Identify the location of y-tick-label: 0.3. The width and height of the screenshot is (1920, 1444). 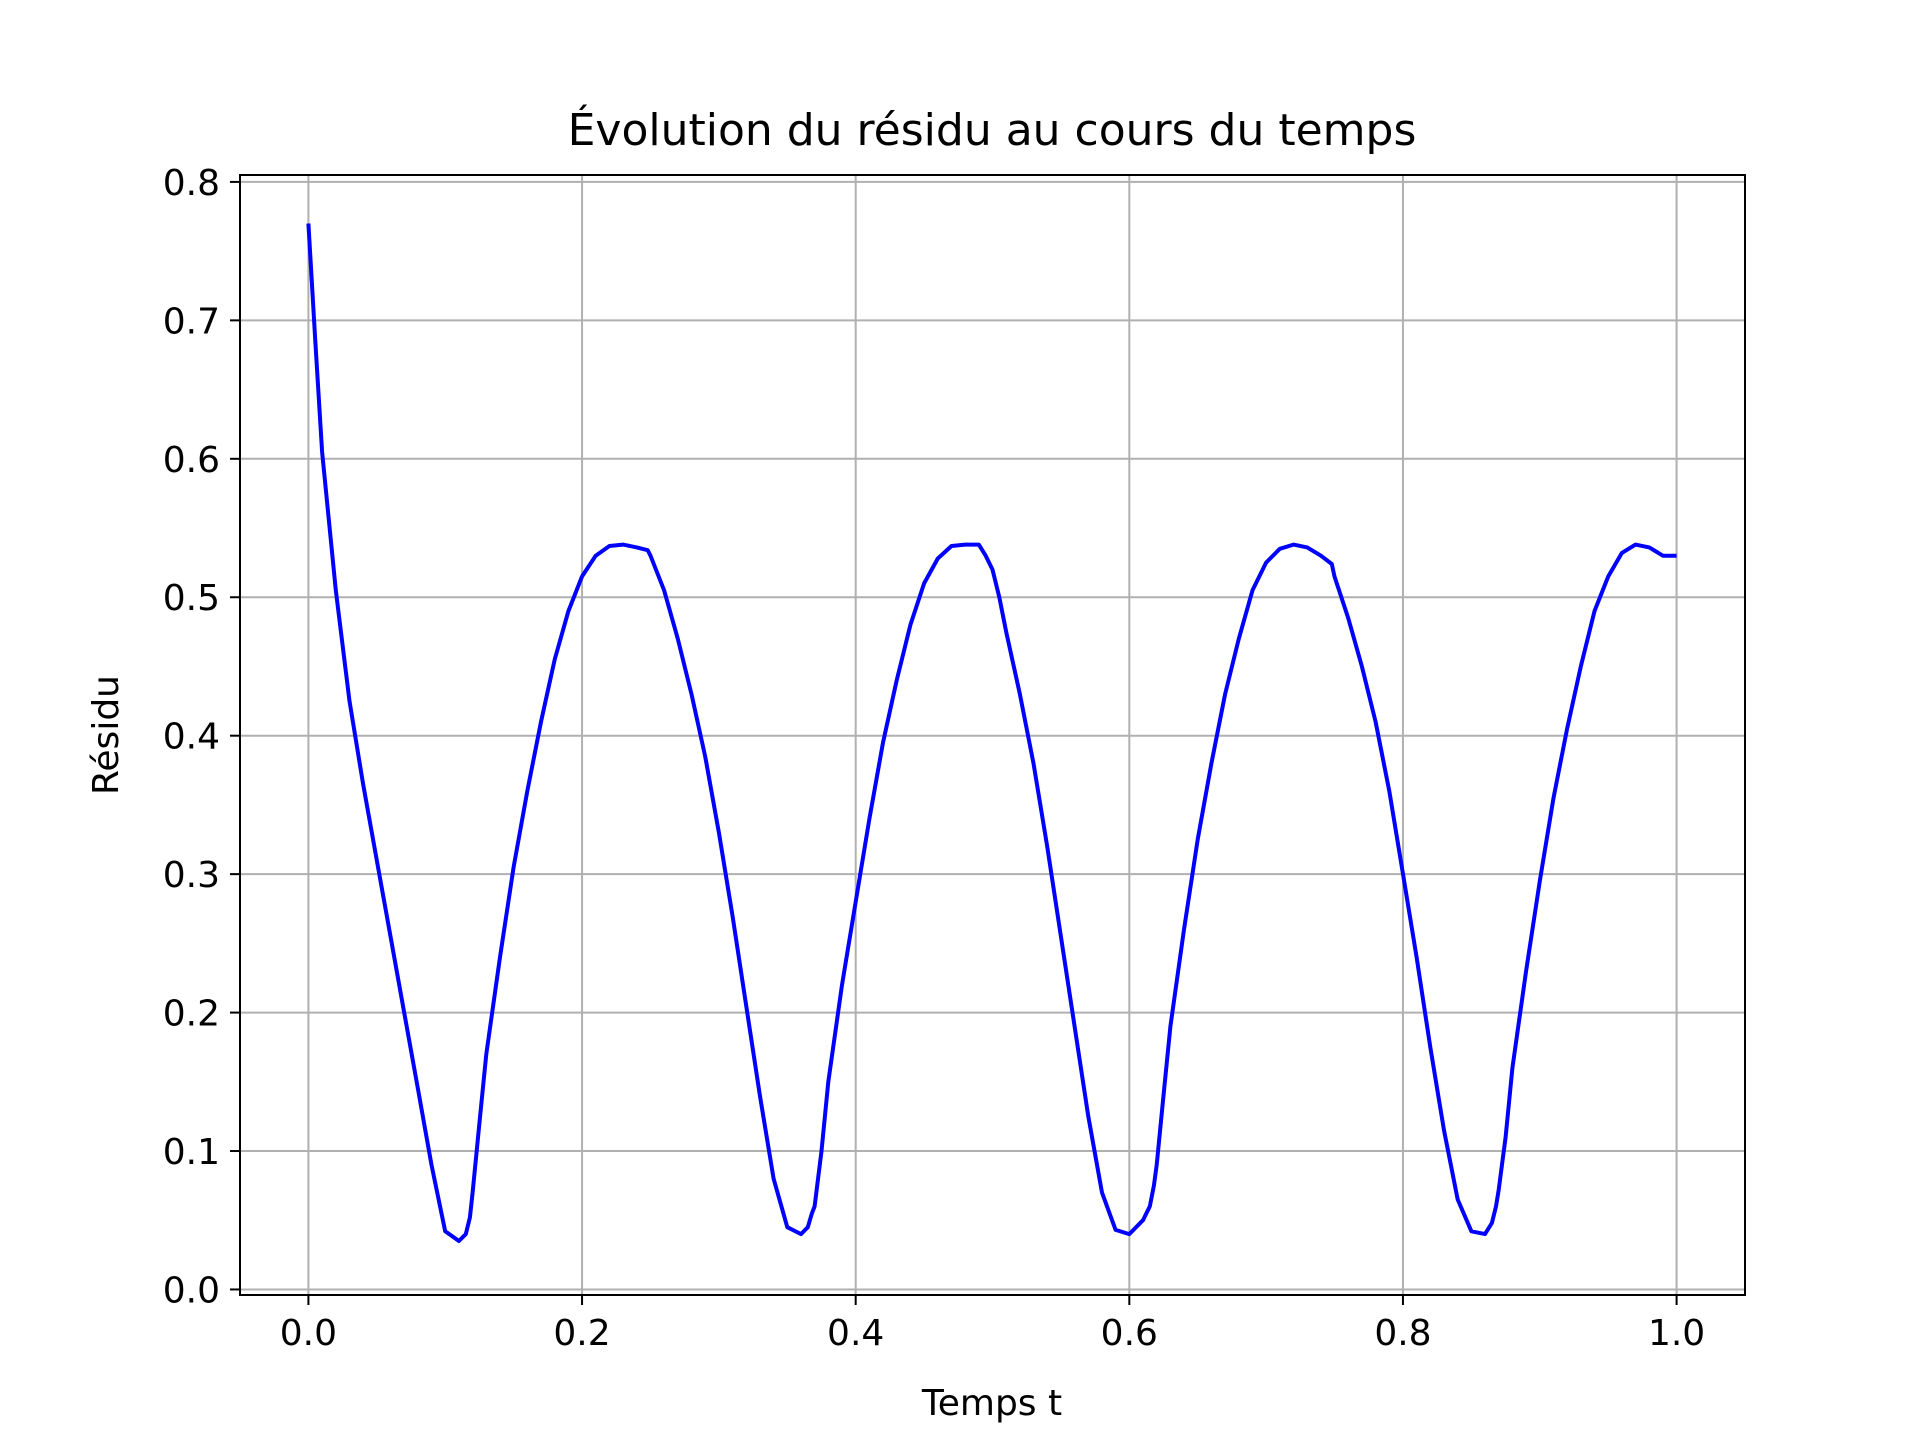
(191, 875).